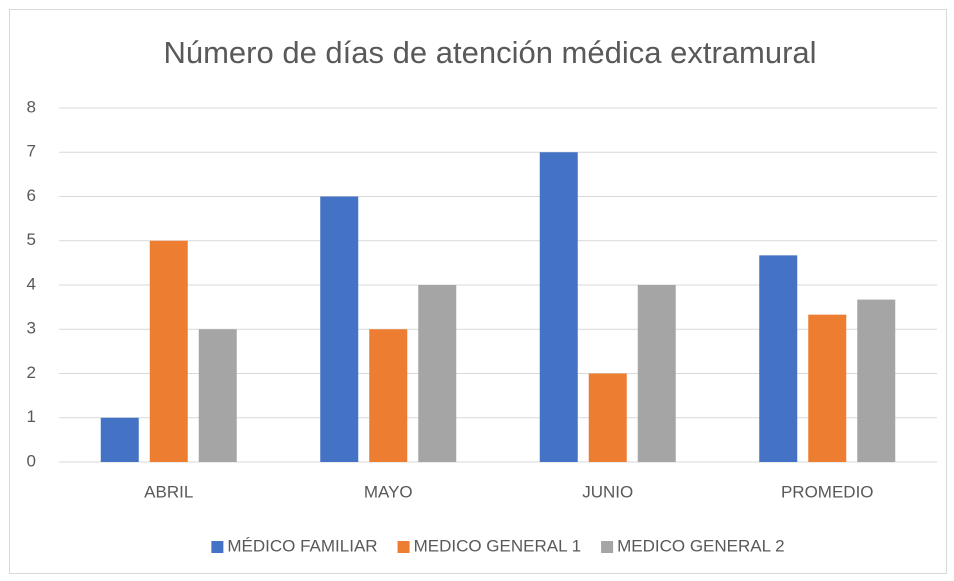  Describe the element at coordinates (31, 106) in the screenshot. I see `y-tick-label: 8` at that location.